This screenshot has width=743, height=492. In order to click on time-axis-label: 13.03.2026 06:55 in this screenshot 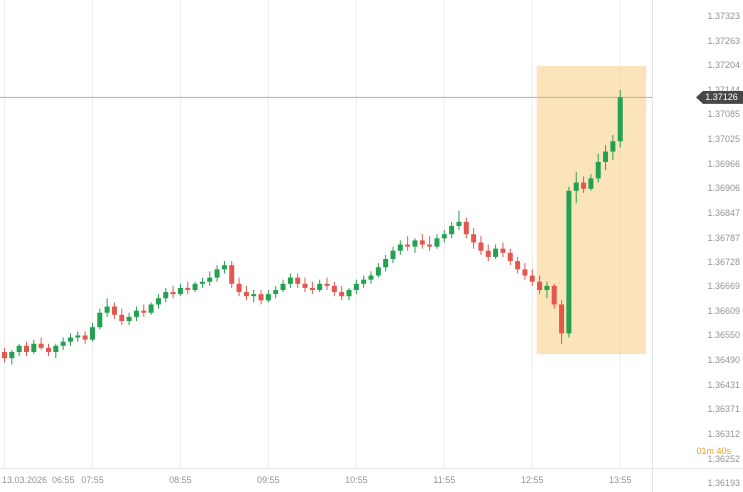, I will do `click(38, 480)`.